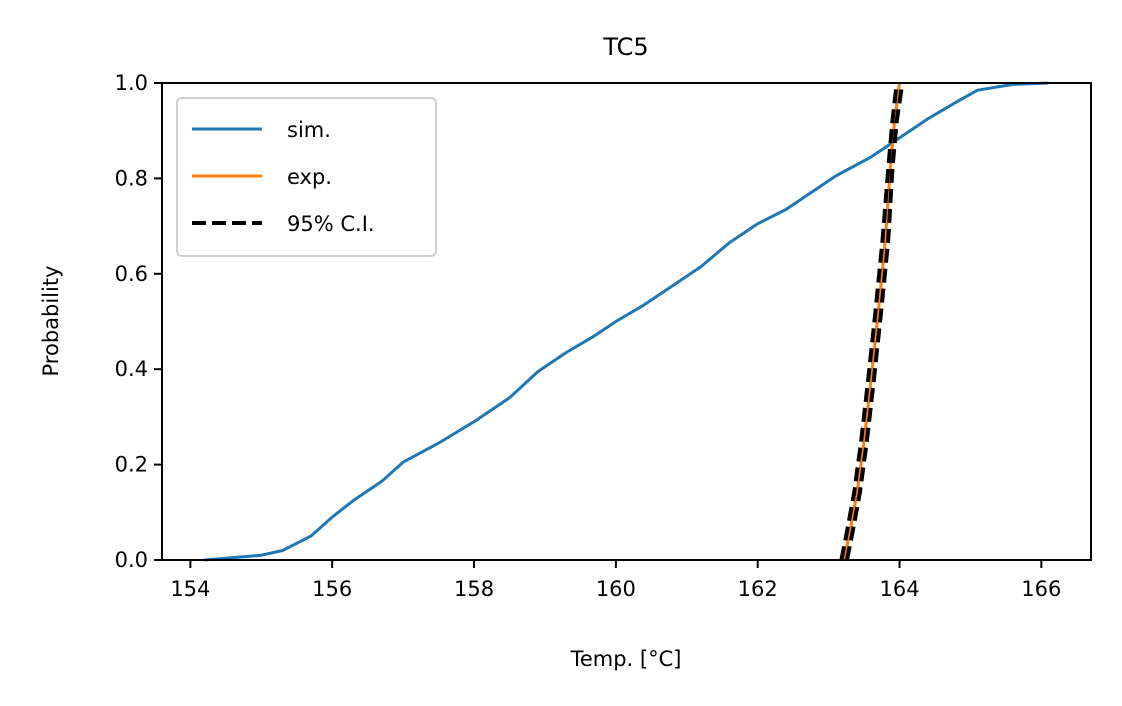  Describe the element at coordinates (625, 47) in the screenshot. I see `chart-title: TC5` at that location.